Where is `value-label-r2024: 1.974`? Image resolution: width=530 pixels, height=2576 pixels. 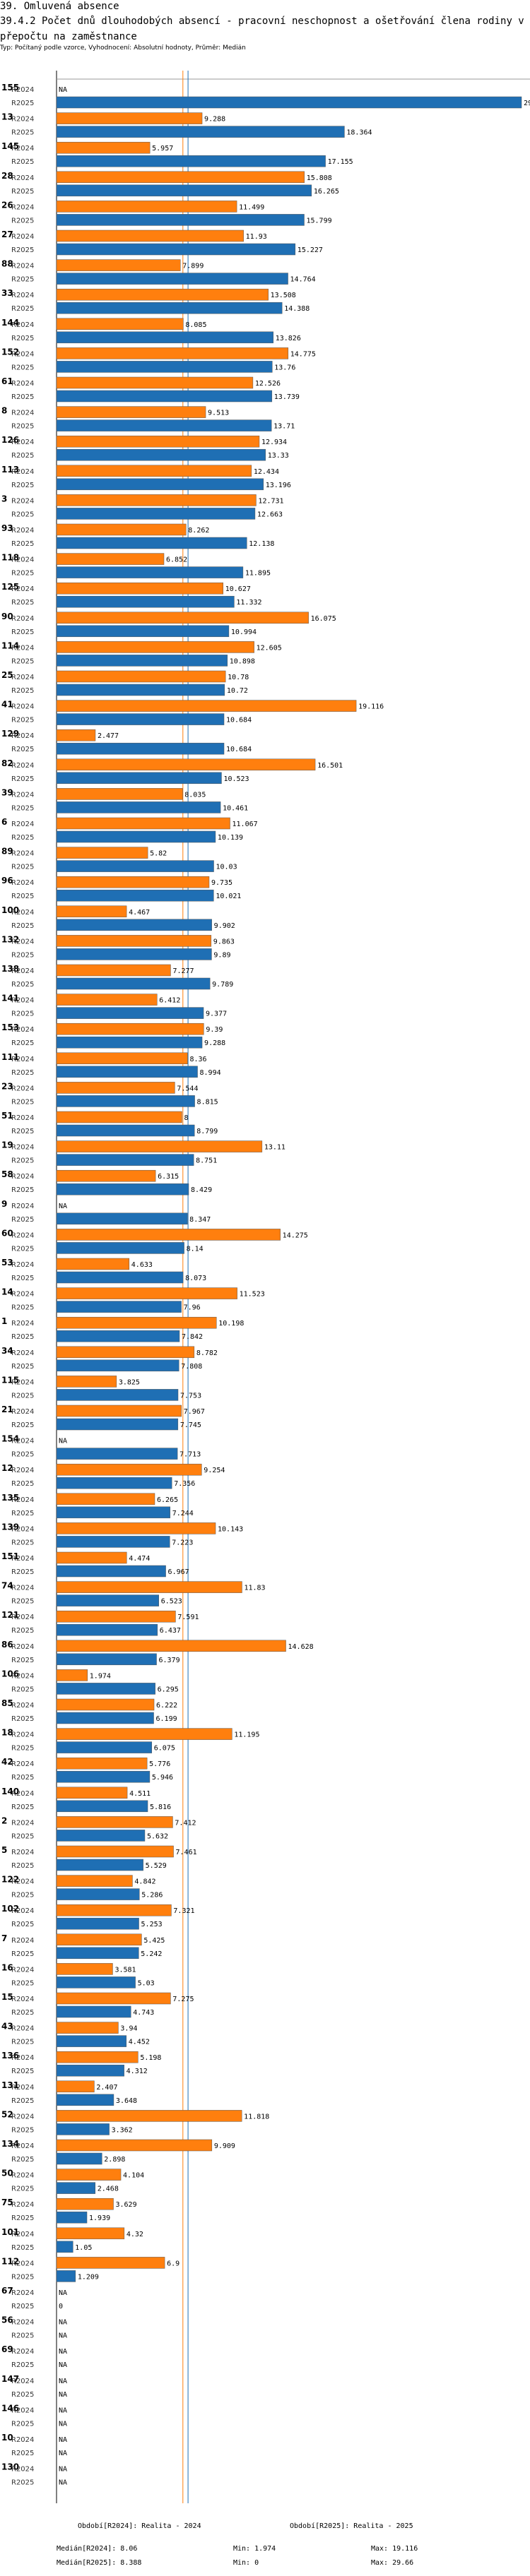
value-label-r2024: 1.974 is located at coordinates (100, 1676).